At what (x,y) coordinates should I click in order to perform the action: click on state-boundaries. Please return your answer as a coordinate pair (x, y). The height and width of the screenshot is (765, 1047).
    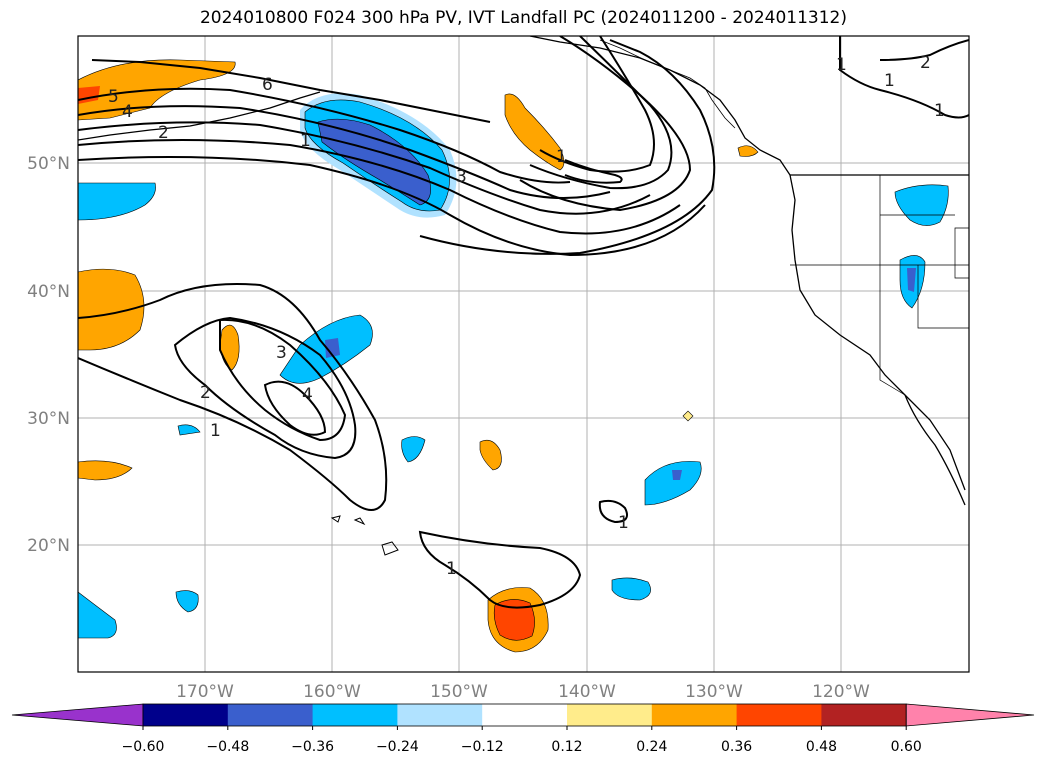
    Looking at the image, I should click on (879, 285).